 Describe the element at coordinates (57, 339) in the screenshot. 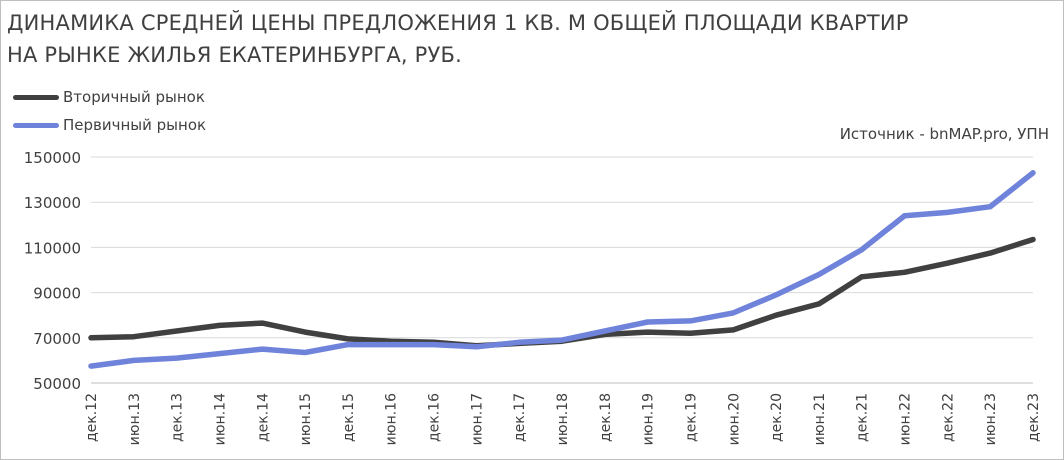

I see `y-tick-label: 70000` at that location.